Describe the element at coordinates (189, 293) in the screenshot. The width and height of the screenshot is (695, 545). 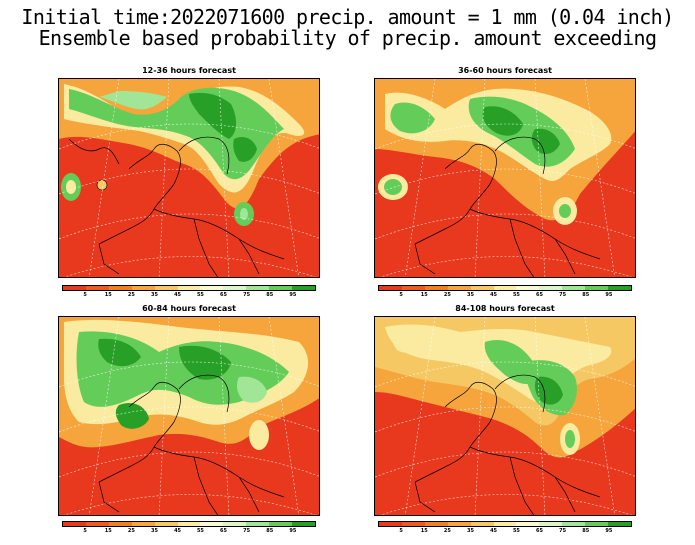
I see `colorbar-1: 5 15 25 35 45 55 65 75 85 95` at that location.